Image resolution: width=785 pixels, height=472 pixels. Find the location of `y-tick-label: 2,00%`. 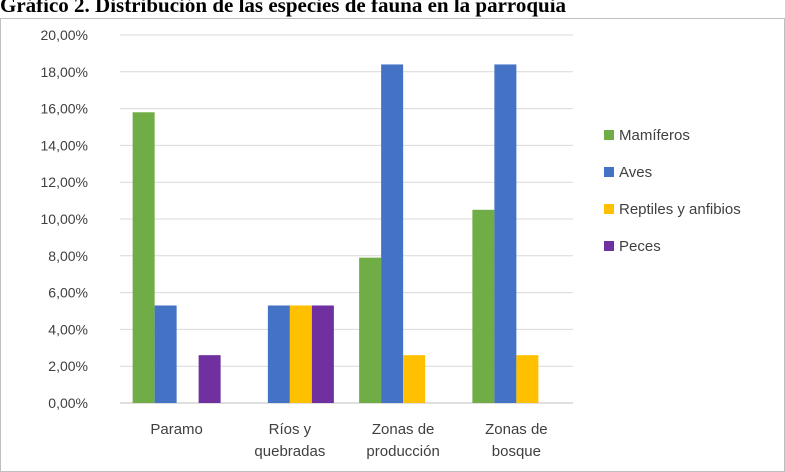

y-tick-label: 2,00% is located at coordinates (68, 366).